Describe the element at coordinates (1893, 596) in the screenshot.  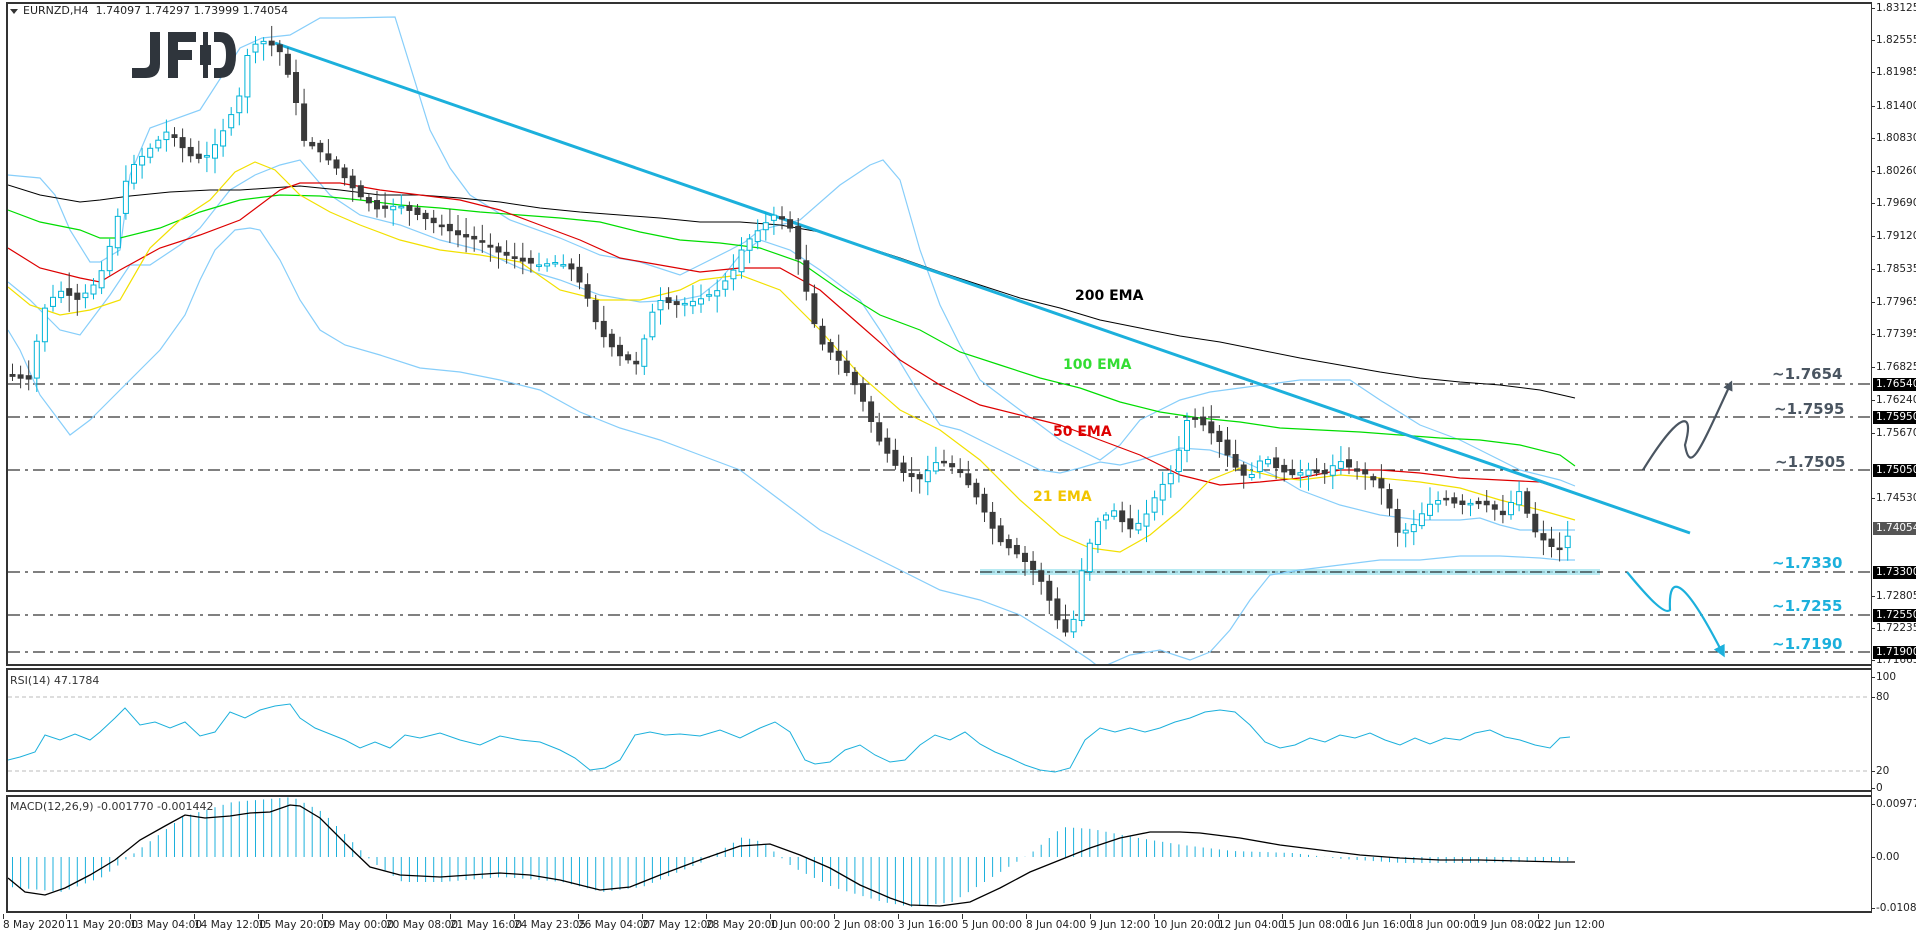
I see `price-tick: 1.72805` at that location.